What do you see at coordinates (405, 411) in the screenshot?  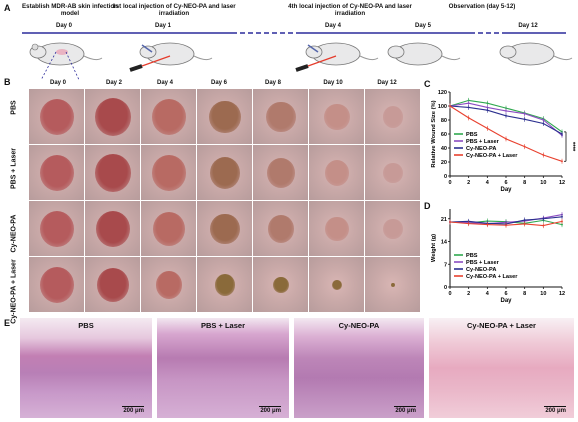 I see `scale-label-cy-neo-pa: 200 μm` at bounding box center [405, 411].